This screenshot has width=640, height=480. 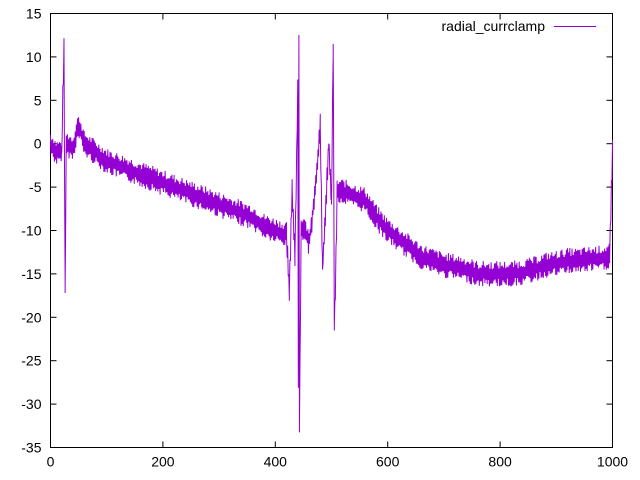 What do you see at coordinates (38, 100) in the screenshot?
I see `y-tick-label: 5` at bounding box center [38, 100].